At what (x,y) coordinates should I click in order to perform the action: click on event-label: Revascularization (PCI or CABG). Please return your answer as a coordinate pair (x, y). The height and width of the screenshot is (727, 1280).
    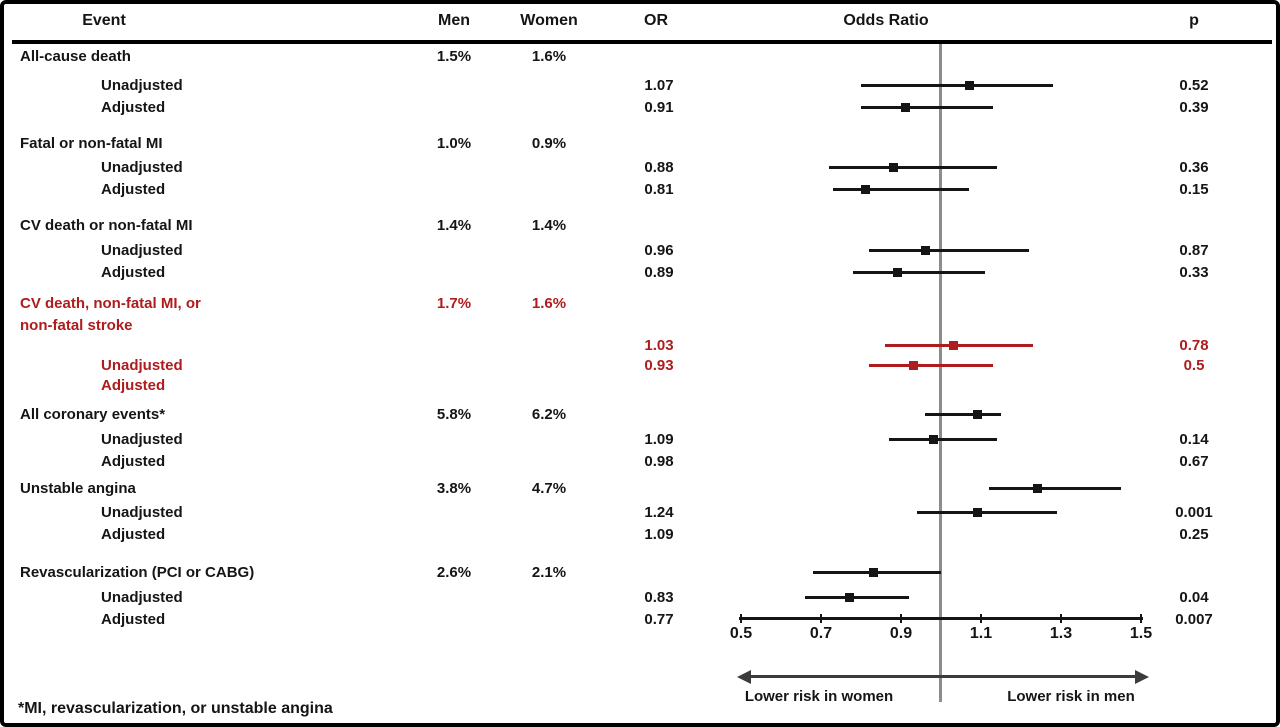
    Looking at the image, I should click on (137, 572).